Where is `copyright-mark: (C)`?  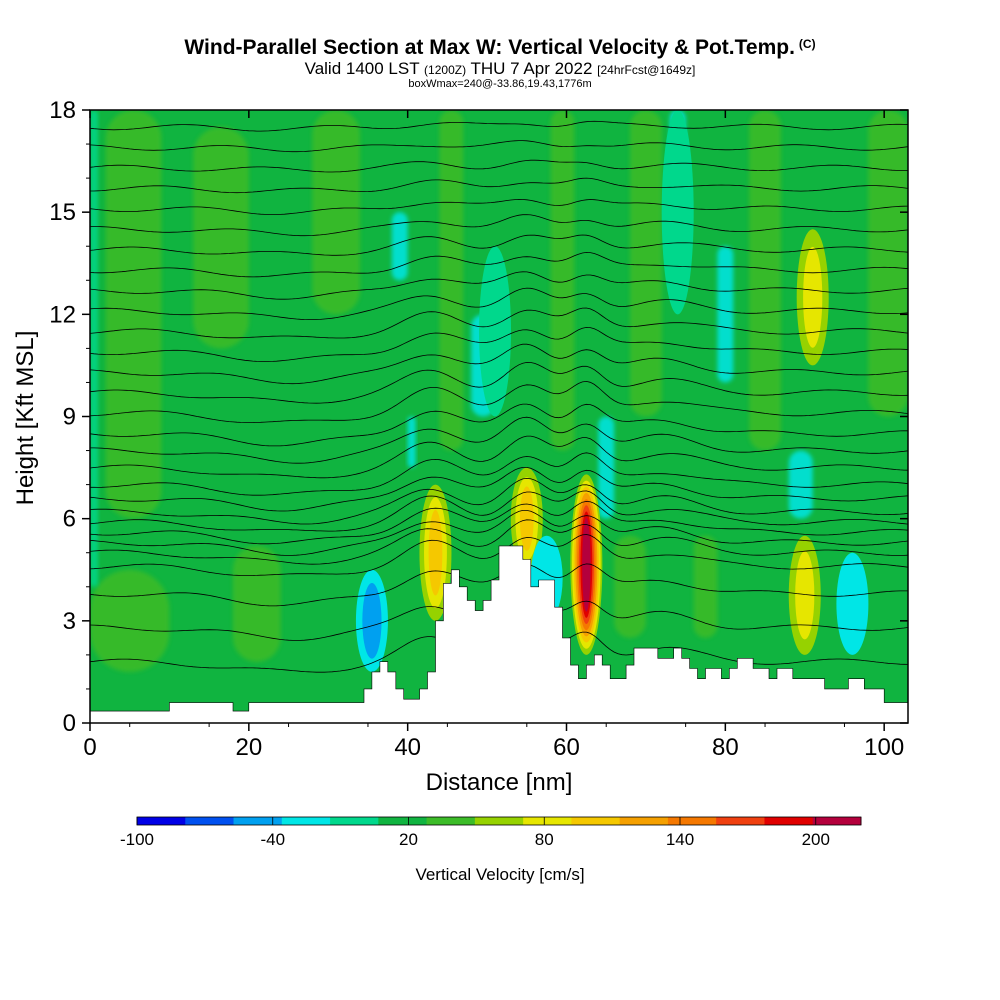 copyright-mark: (C) is located at coordinates (807, 44).